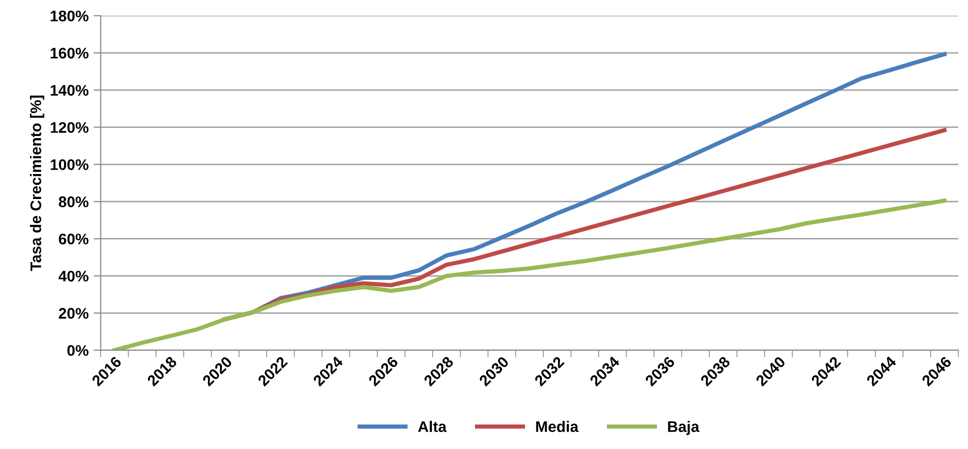 This screenshot has height=449, width=968. What do you see at coordinates (69, 16) in the screenshot?
I see `y-tick-label: 180%` at bounding box center [69, 16].